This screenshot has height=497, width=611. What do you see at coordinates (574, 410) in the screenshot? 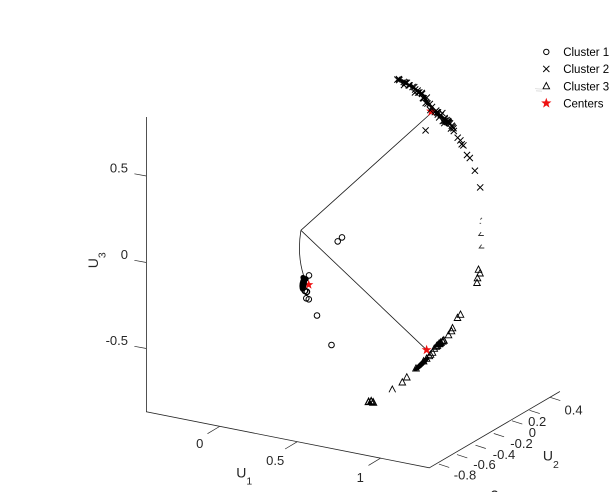
I see `svg-text: 0.4` at bounding box center [574, 410].